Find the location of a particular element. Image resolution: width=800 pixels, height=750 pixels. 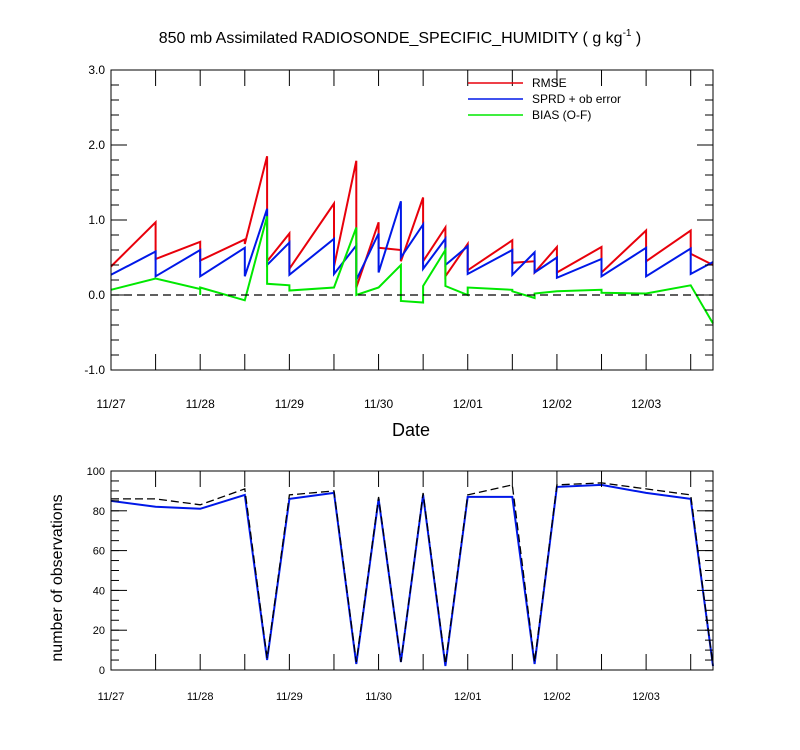

top-y-tick-label: 3.0 is located at coordinates (96, 70).